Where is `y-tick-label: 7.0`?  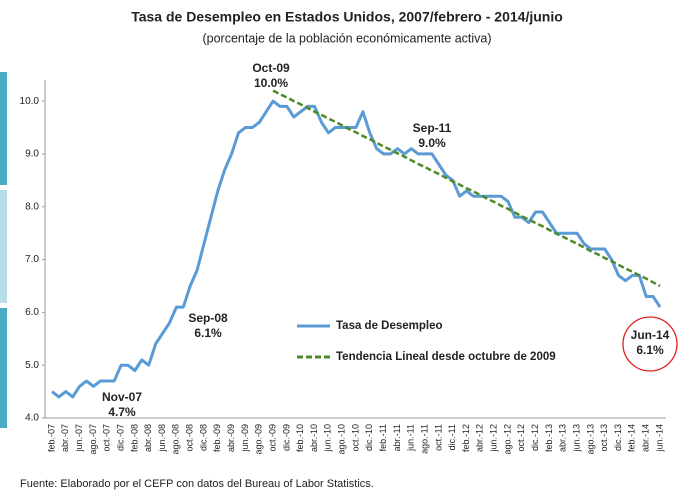 y-tick-label: 7.0 is located at coordinates (32, 259).